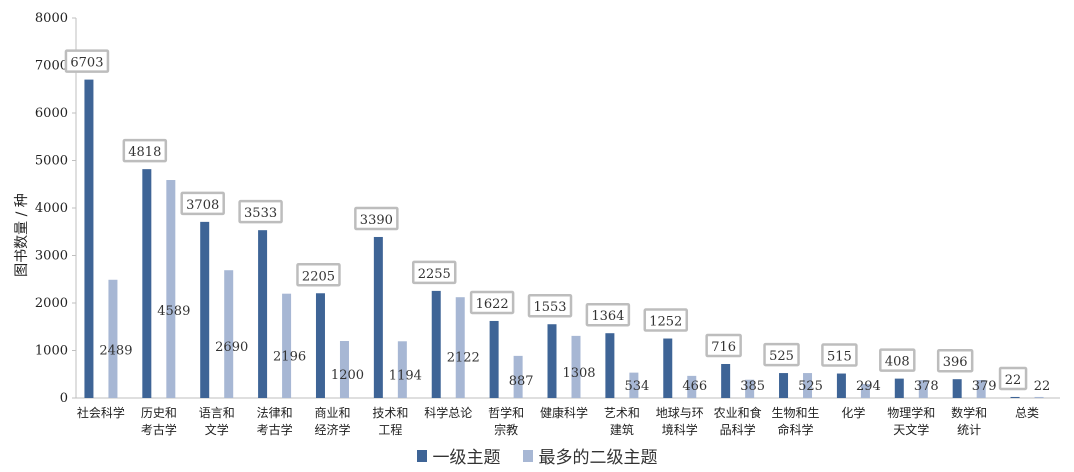 The width and height of the screenshot is (1074, 472). What do you see at coordinates (911, 421) in the screenshot?
I see `x-tick-label: 物理学和天文学` at bounding box center [911, 421].